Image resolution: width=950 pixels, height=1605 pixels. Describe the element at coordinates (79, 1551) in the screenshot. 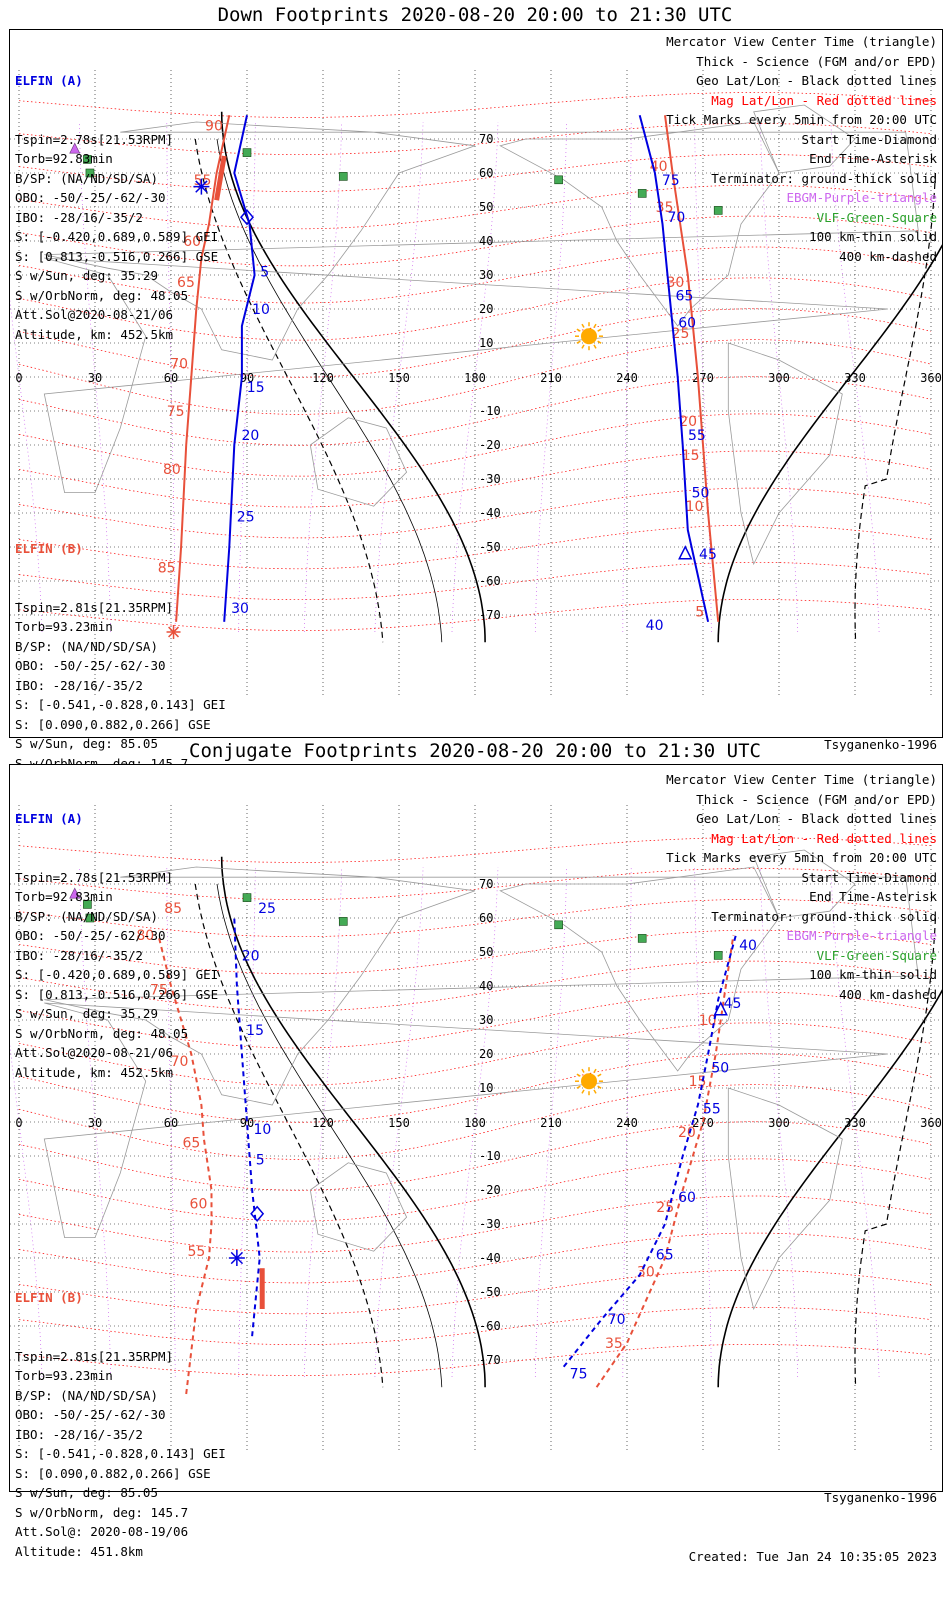

I see `param-line: Altitude: 451.8km` at that location.